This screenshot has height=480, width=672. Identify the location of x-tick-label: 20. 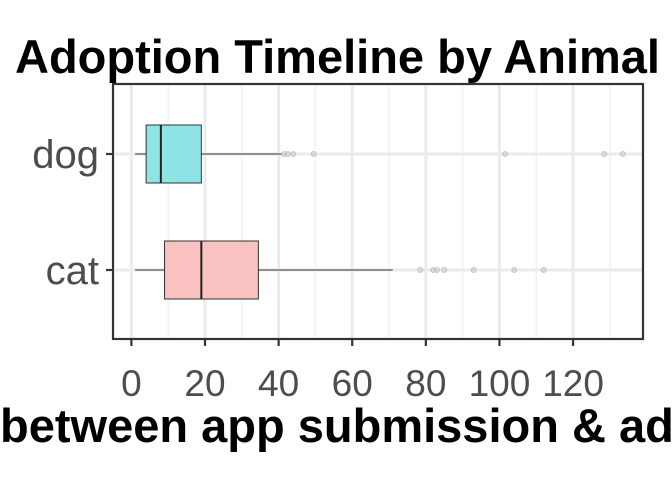
(204, 383).